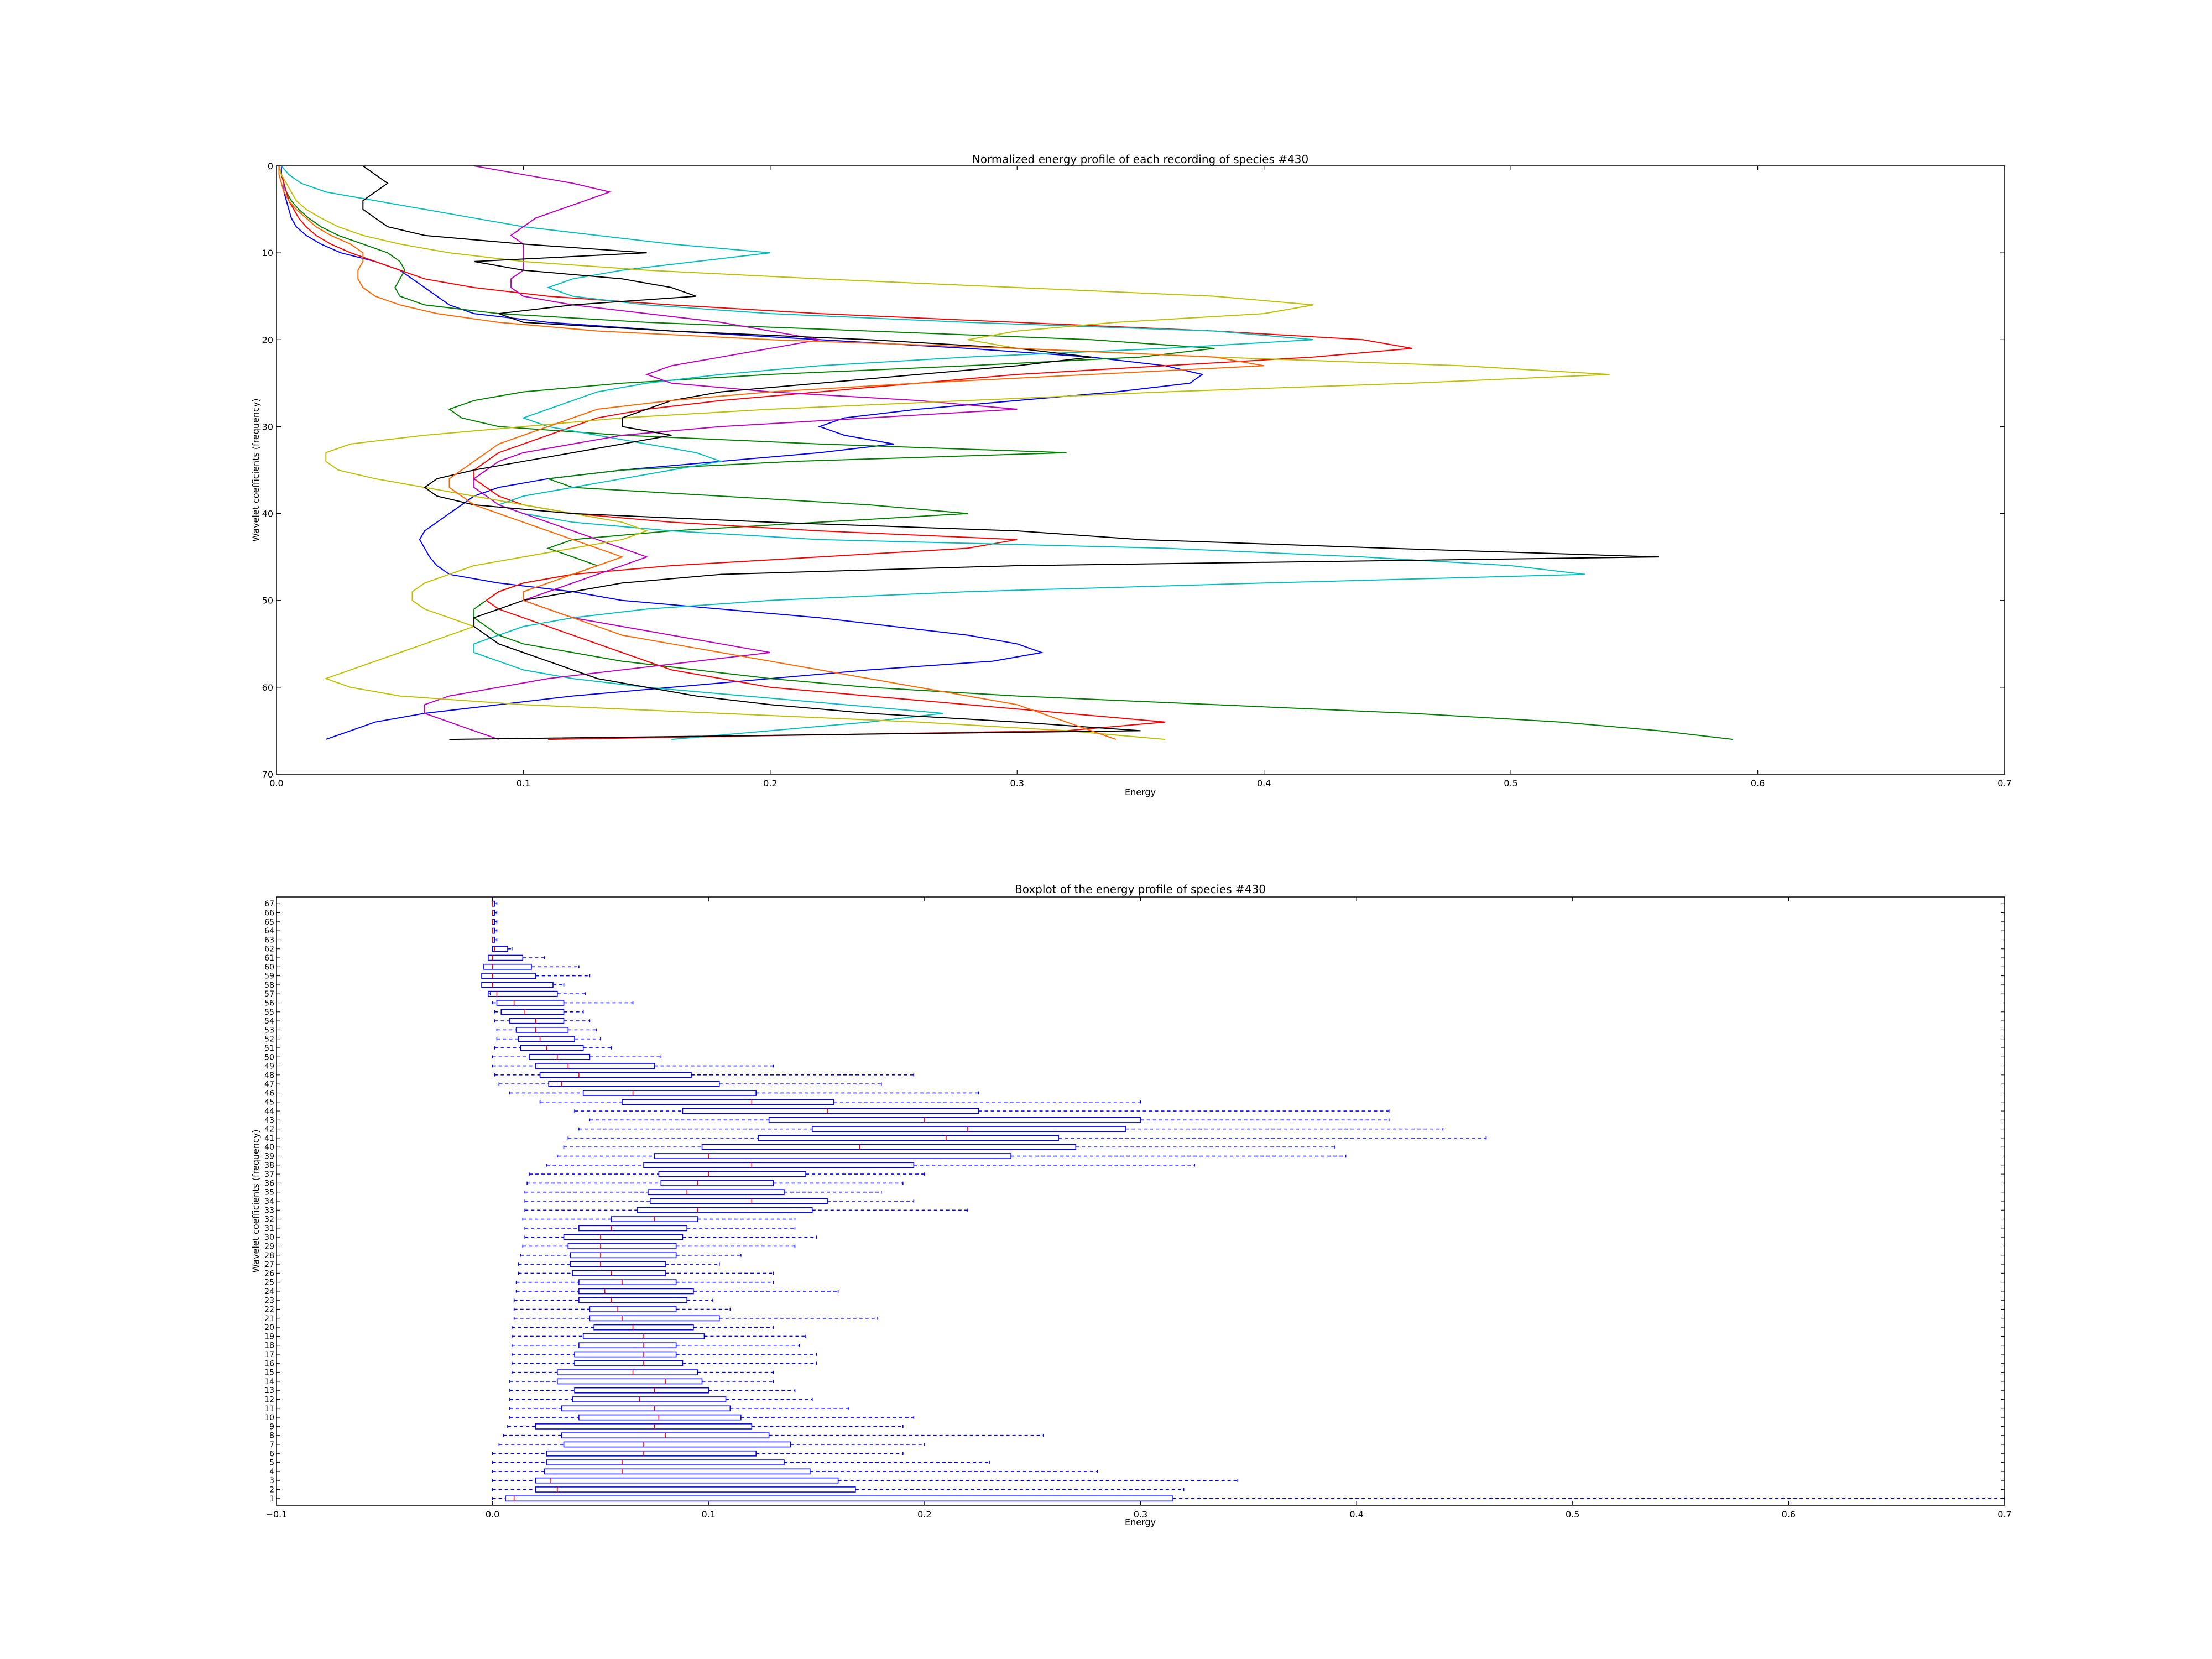 The width and height of the screenshot is (2212, 1659). What do you see at coordinates (269, 959) in the screenshot?
I see `y-tick-label: 61` at bounding box center [269, 959].